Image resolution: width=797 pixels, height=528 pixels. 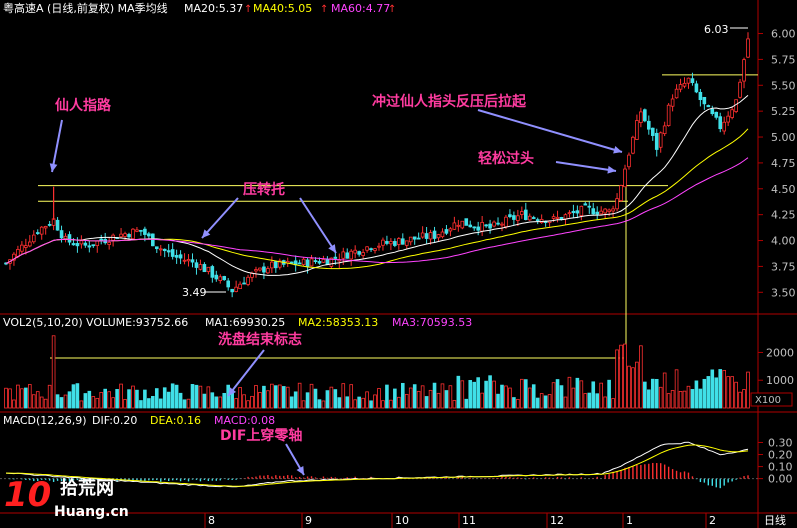 What do you see at coordinates (244, 420) in the screenshot?
I see `macd-value: MACD:0.08` at bounding box center [244, 420].